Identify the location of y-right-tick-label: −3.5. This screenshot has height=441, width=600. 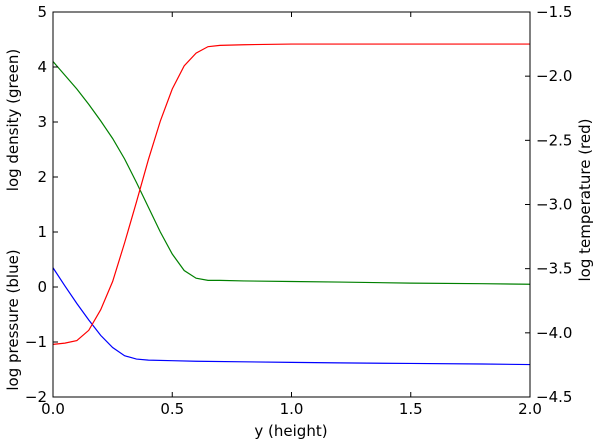
(554, 269).